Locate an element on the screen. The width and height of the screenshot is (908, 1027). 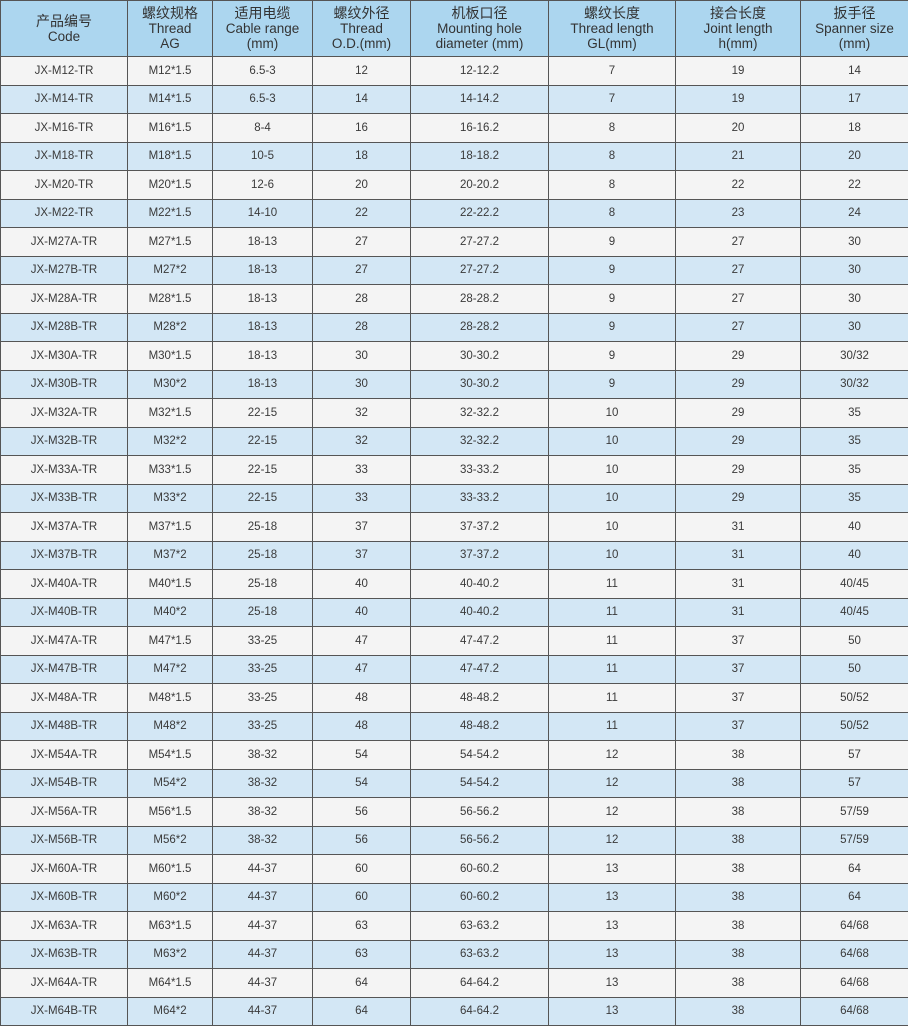
table-row: JX-M54A-TR M54*1.5 38-32 54 54-54.2 12 38 57 is located at coordinates (454, 755).